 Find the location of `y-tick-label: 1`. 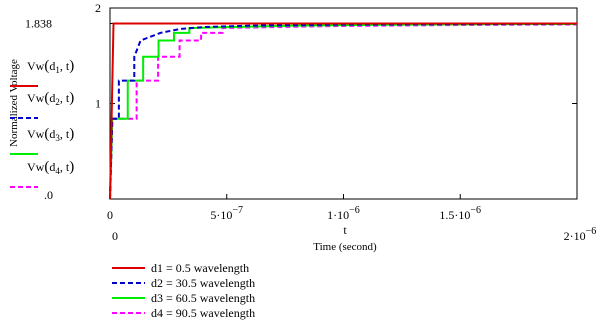

y-tick-label: 1 is located at coordinates (98, 104).